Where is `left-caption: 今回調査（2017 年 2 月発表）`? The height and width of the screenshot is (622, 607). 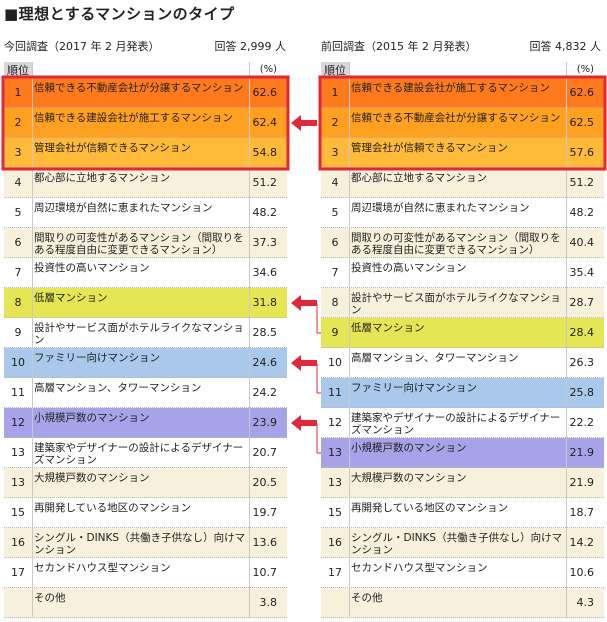
left-caption: 今回調査（2017 年 2 月発表） is located at coordinates (82, 46).